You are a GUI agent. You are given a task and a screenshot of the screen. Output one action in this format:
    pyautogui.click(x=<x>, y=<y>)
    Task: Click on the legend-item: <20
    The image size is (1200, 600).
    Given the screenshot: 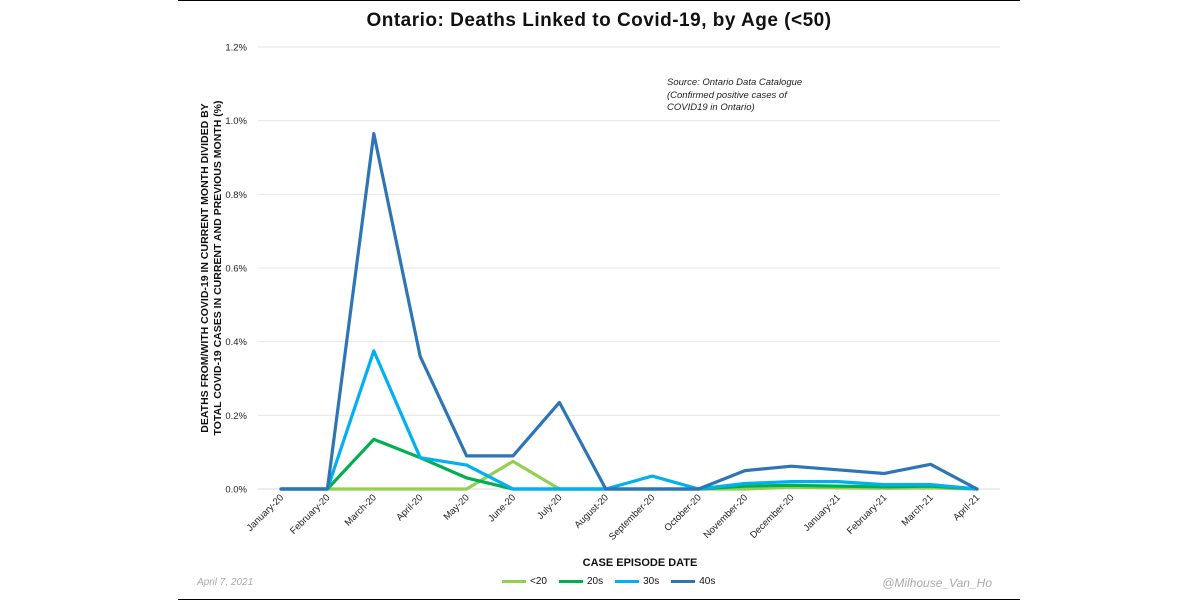 What is the action you would take?
    pyautogui.click(x=524, y=581)
    